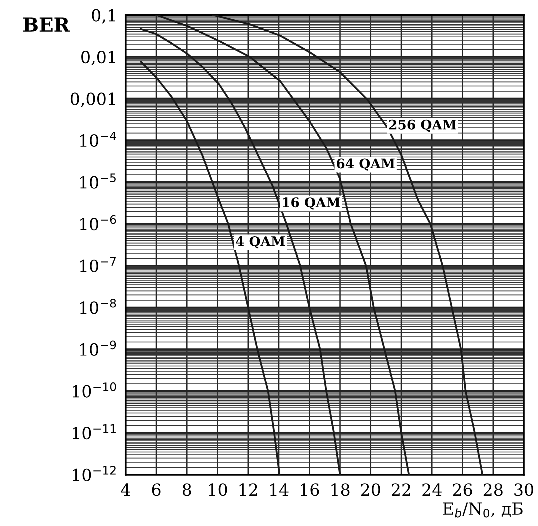  I want to click on x-tick-label: 18, so click(341, 490).